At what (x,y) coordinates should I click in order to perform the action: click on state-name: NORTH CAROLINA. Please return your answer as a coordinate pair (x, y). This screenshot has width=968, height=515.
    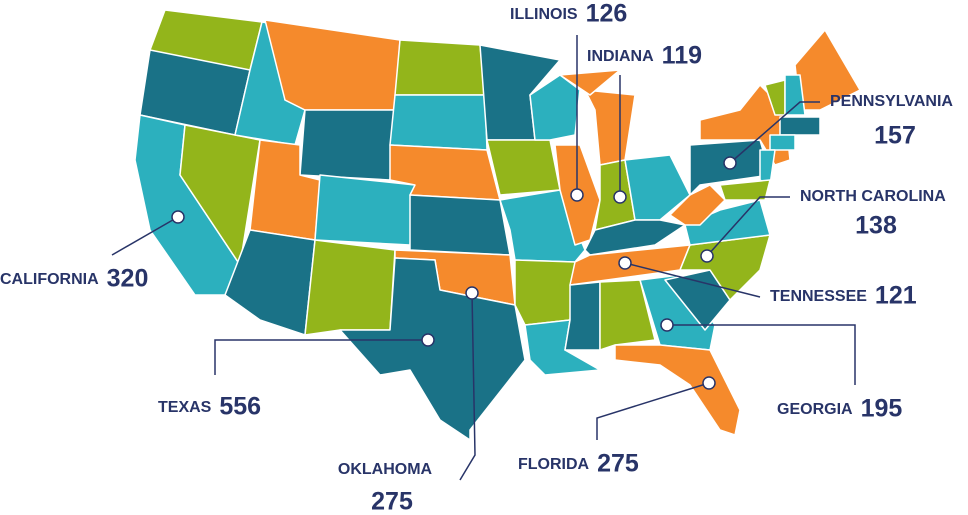
    Looking at the image, I should click on (873, 196).